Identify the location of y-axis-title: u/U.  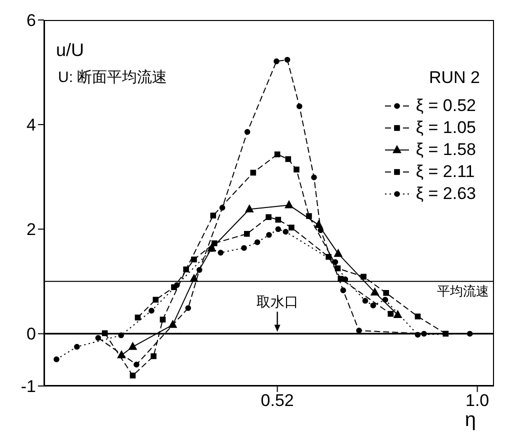
(70, 50).